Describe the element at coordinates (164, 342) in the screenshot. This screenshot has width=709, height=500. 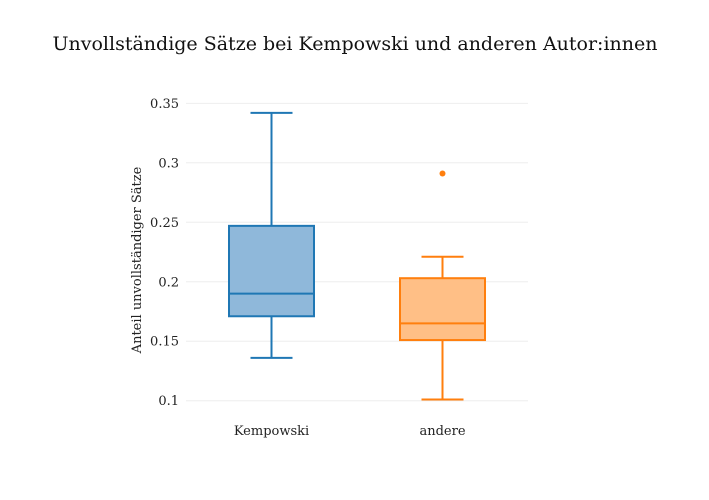
I see `y-tick-label: 0.15` at that location.